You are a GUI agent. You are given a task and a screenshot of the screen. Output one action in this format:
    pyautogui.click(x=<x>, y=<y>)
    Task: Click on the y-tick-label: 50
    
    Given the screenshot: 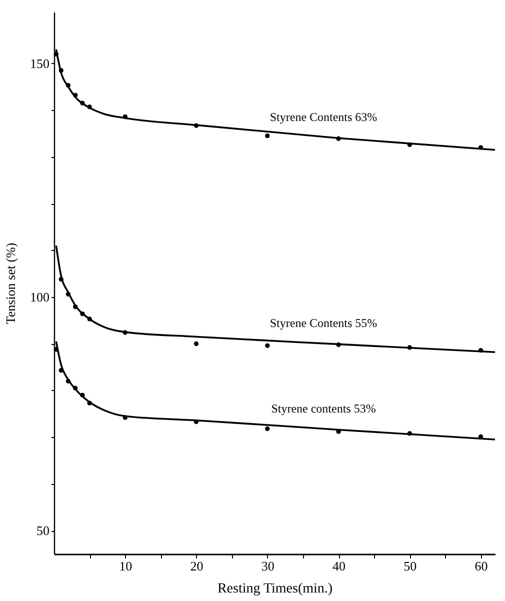 What is the action you would take?
    pyautogui.click(x=43, y=530)
    